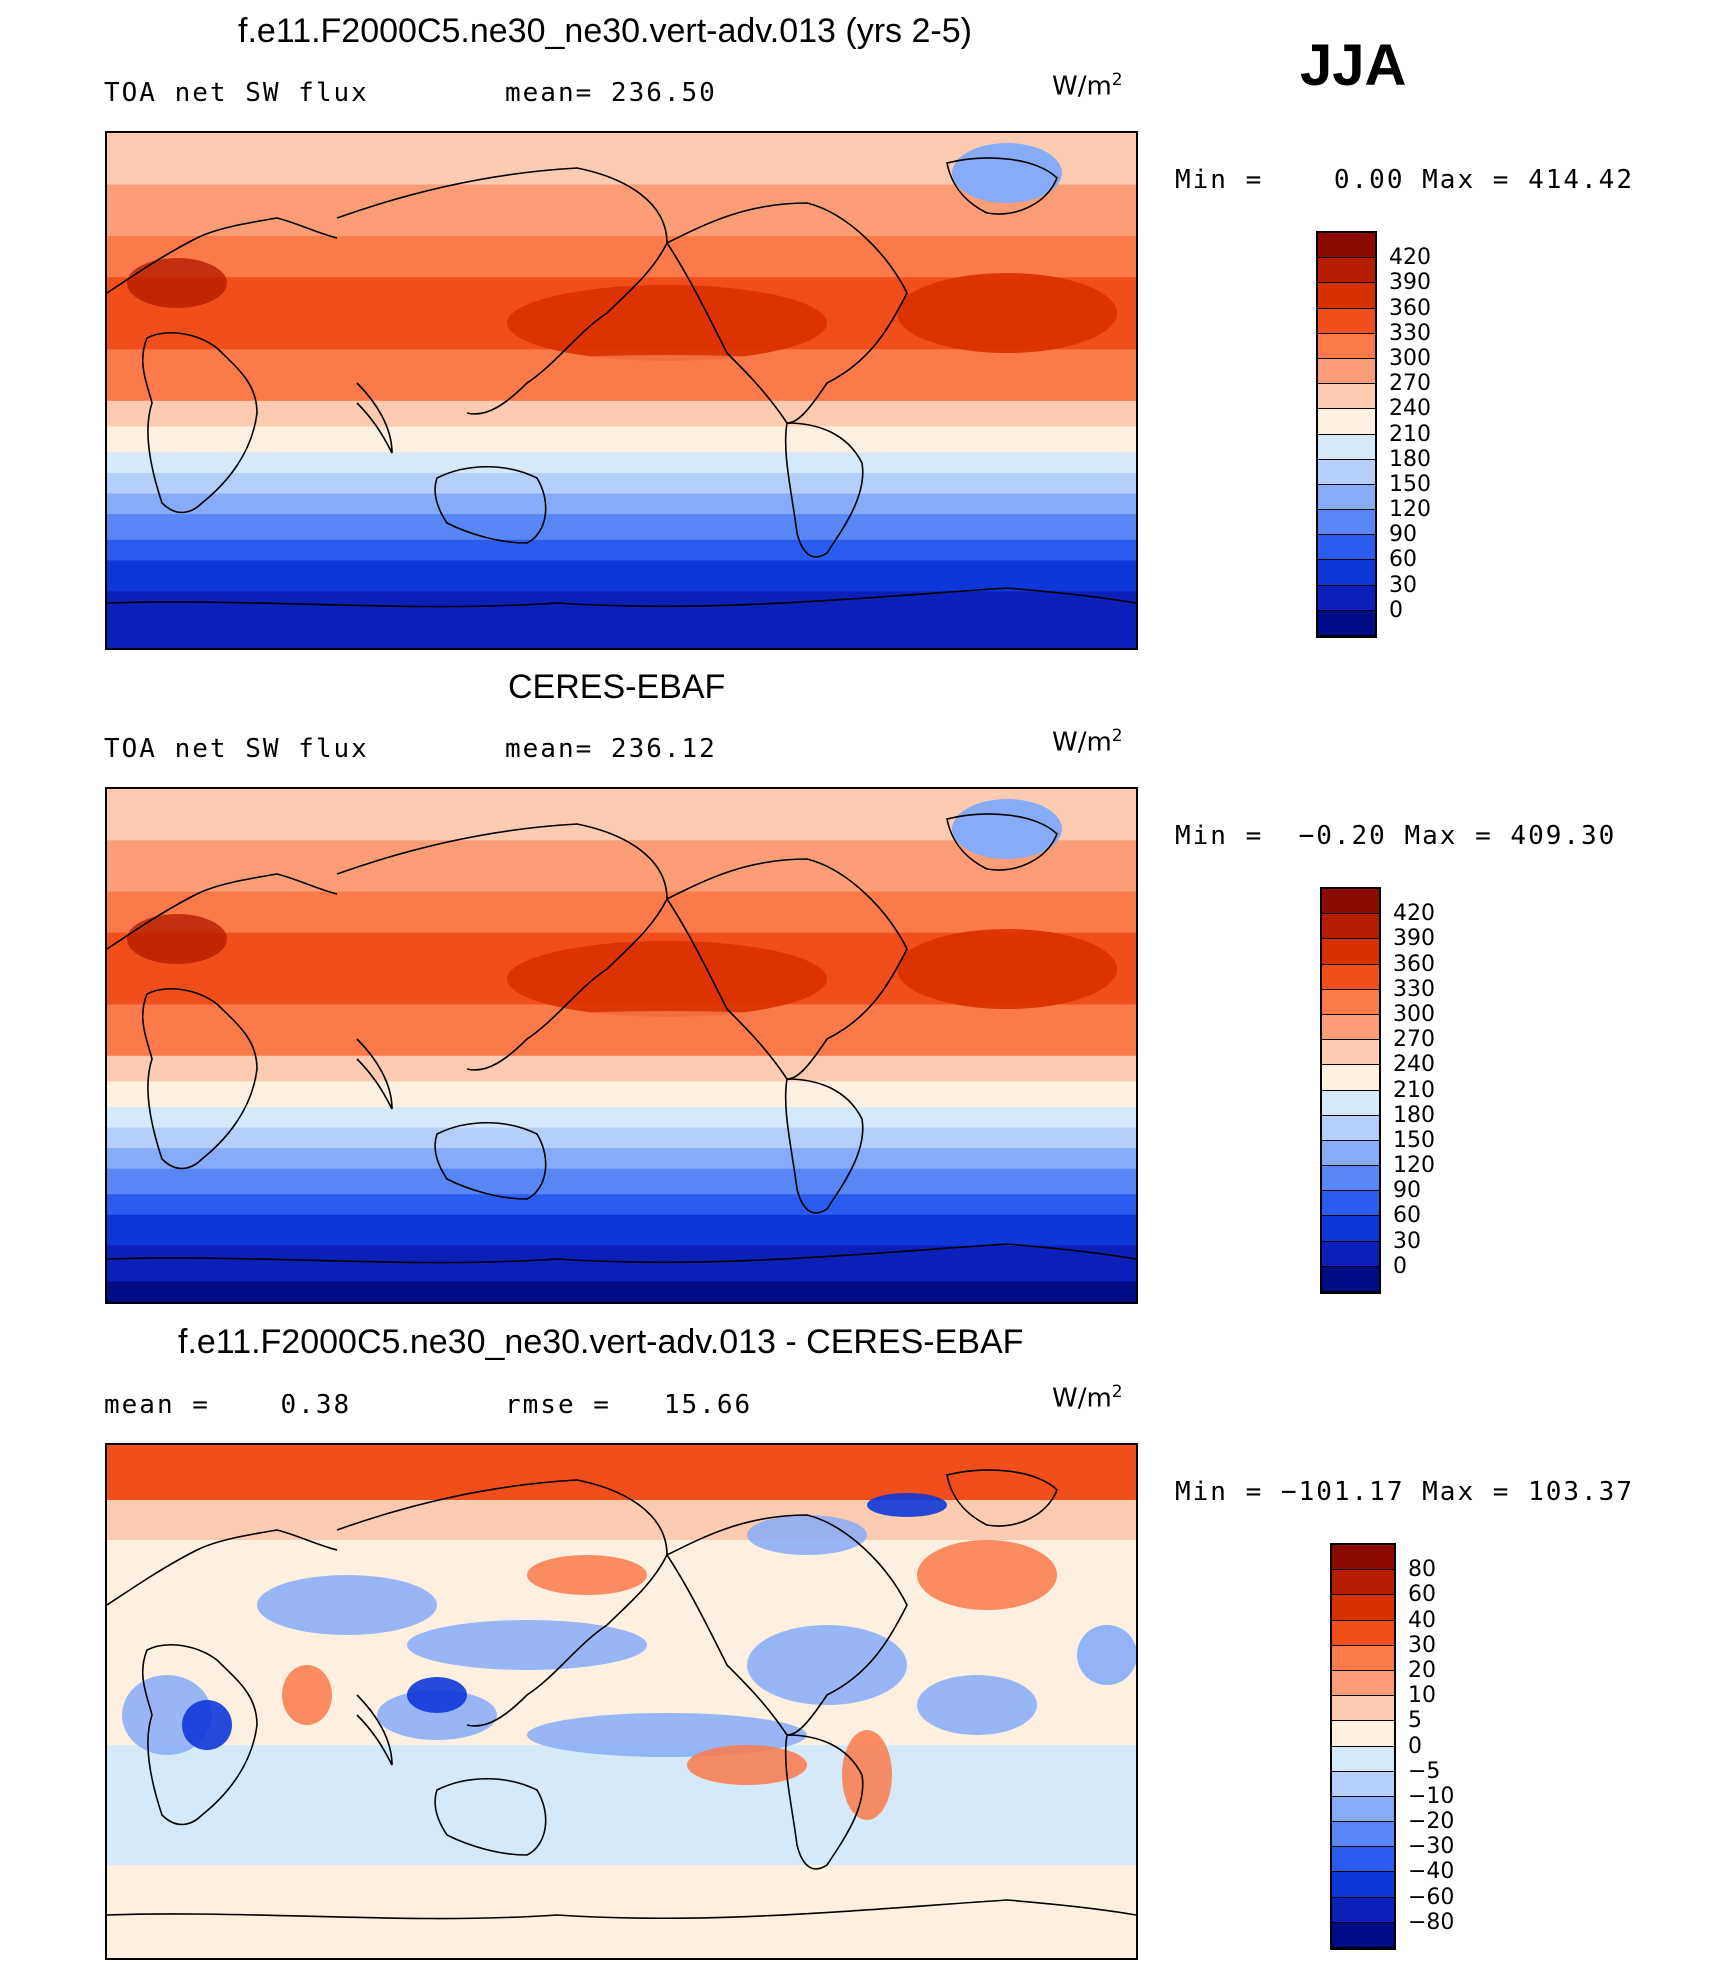  What do you see at coordinates (1117, 80) in the screenshot?
I see `units-sup: 2` at bounding box center [1117, 80].